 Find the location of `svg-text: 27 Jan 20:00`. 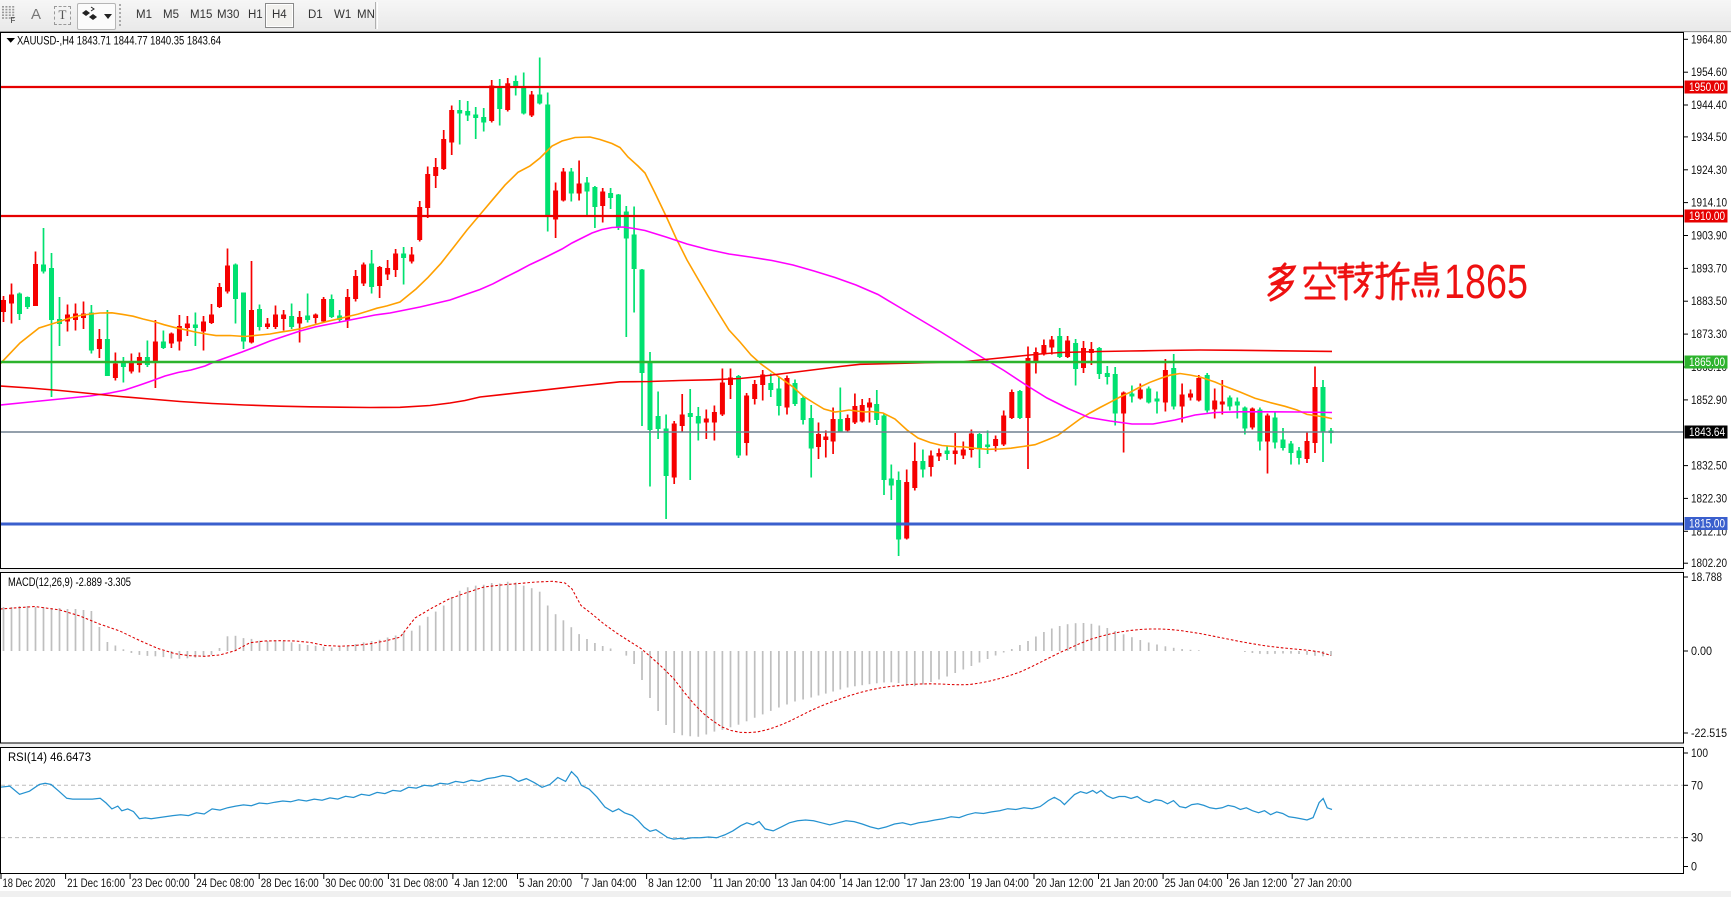

svg-text: 27 Jan 20:00 is located at coordinates (1323, 884).